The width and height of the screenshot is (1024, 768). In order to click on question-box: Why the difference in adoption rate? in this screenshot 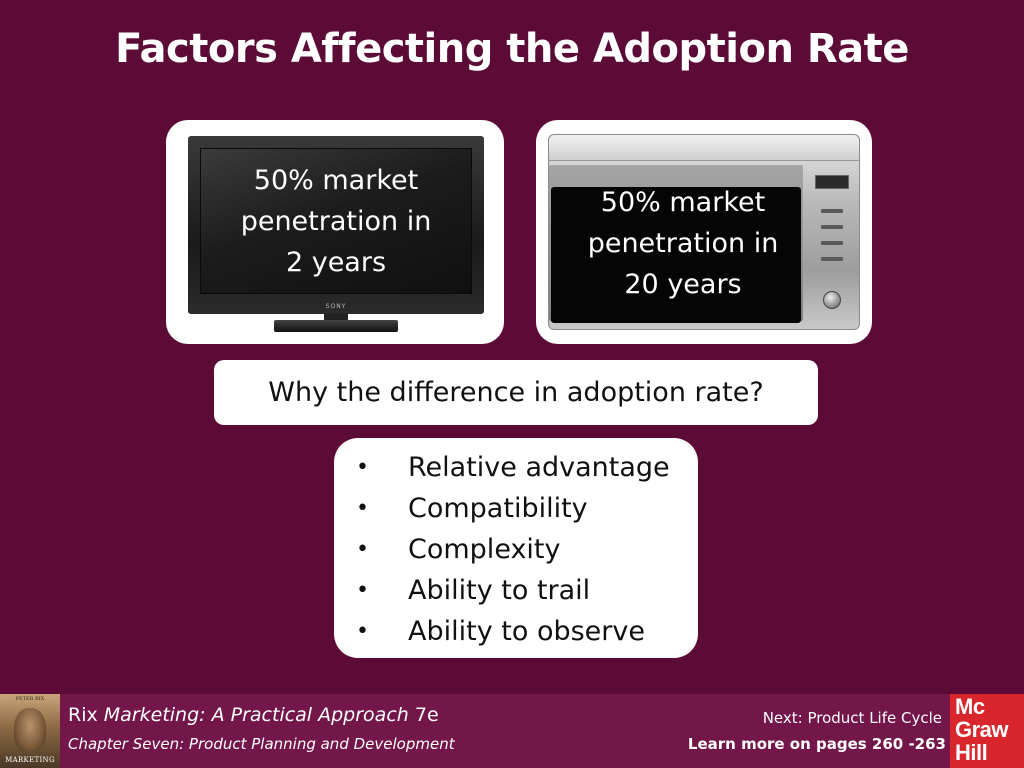, I will do `click(516, 392)`.